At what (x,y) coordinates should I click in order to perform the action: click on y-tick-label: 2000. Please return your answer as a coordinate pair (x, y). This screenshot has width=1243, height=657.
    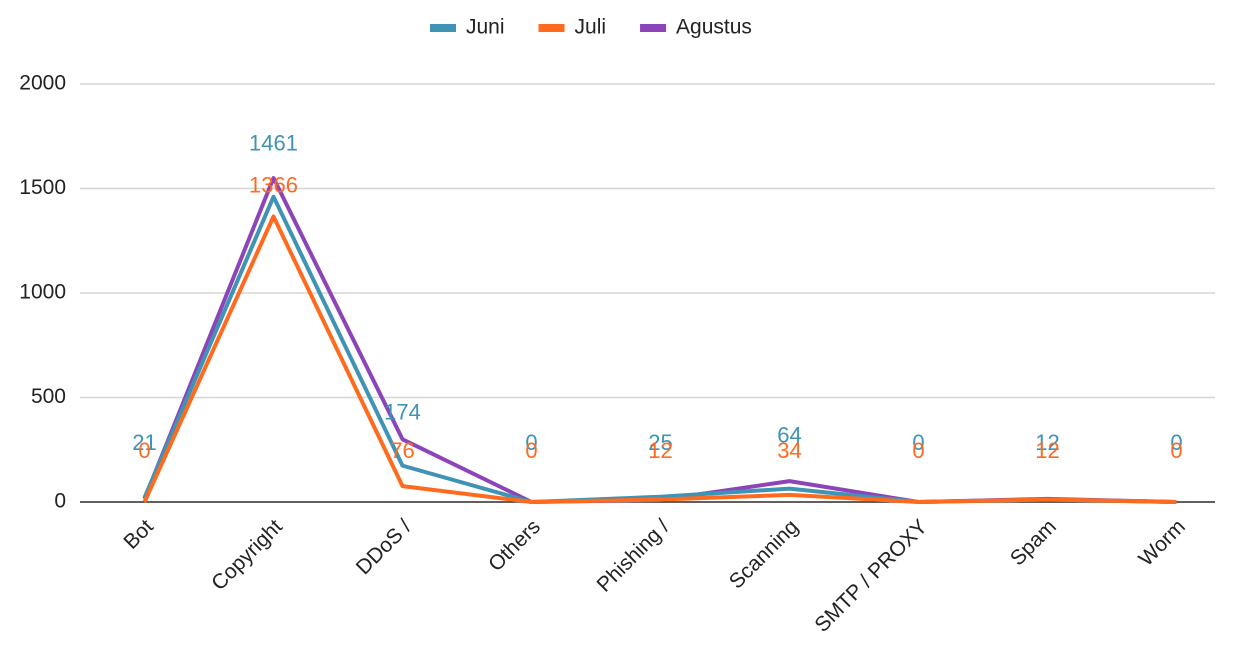
    Looking at the image, I should click on (42, 83).